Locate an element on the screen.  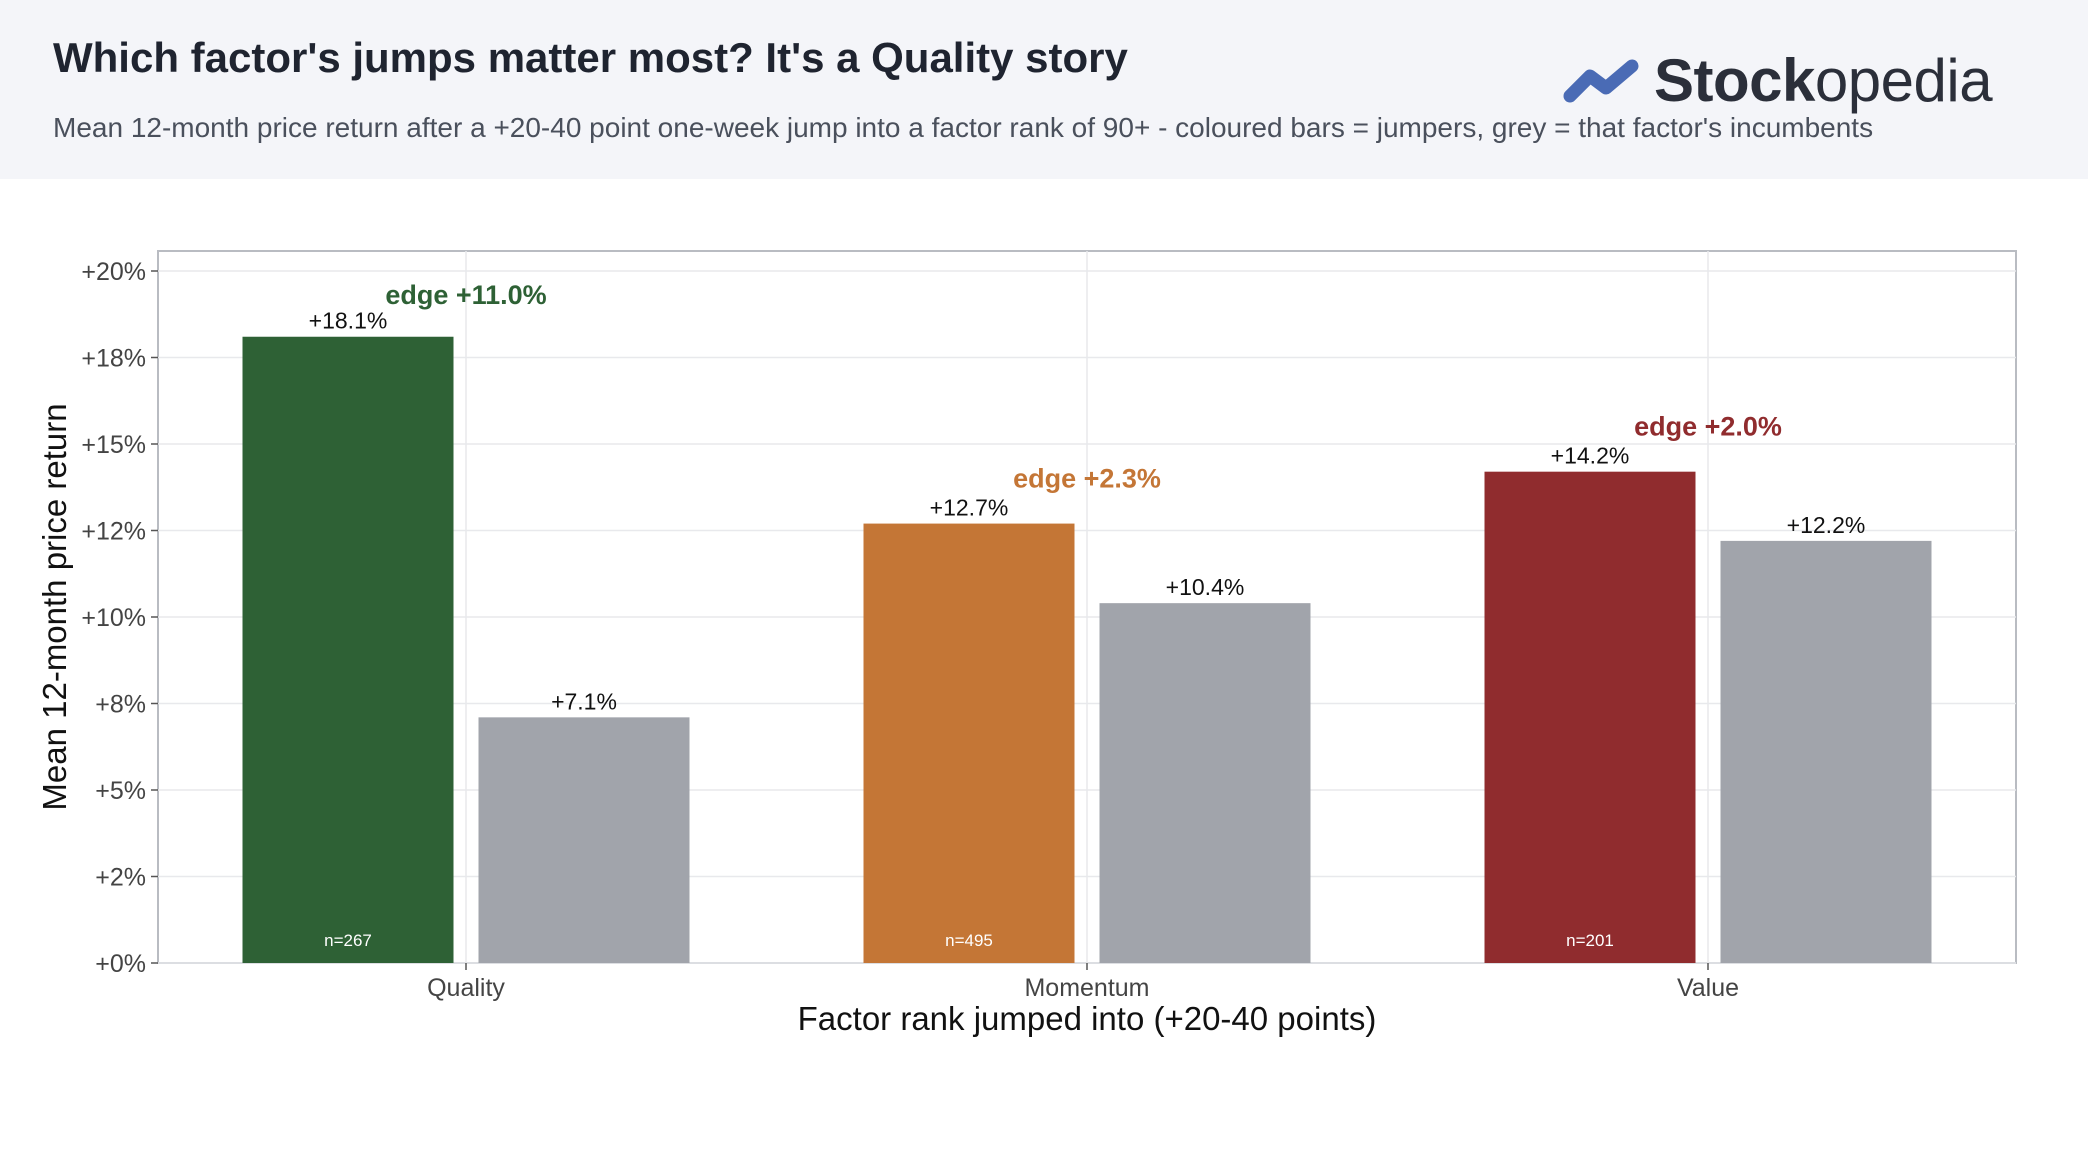
data-label: +12.2% is located at coordinates (1826, 525).